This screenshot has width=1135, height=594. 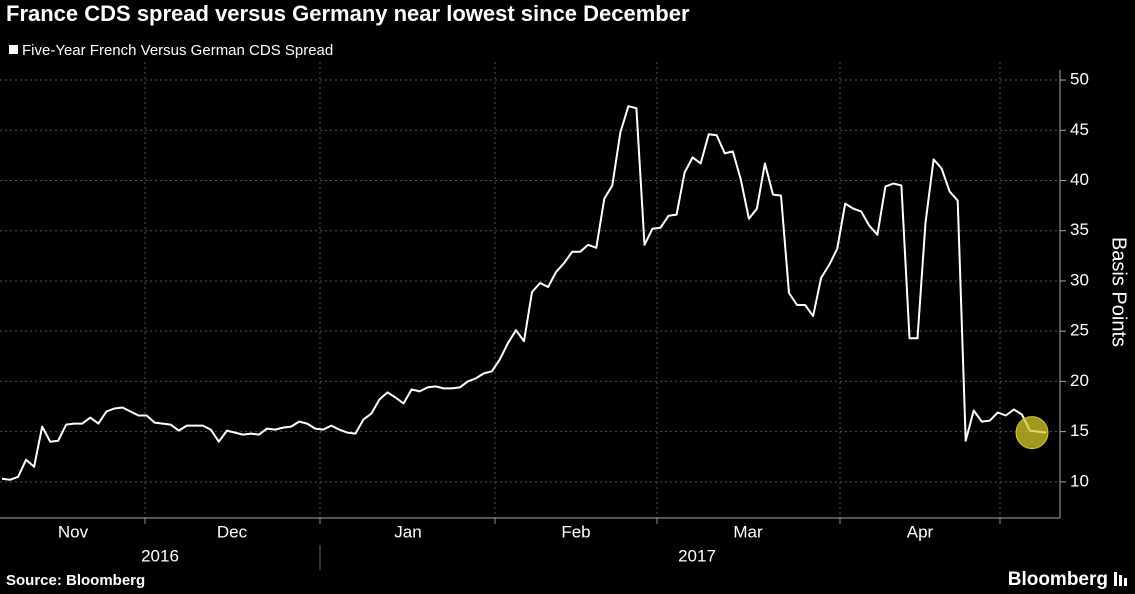 What do you see at coordinates (1079, 279) in the screenshot?
I see `y-tick-label: 30` at bounding box center [1079, 279].